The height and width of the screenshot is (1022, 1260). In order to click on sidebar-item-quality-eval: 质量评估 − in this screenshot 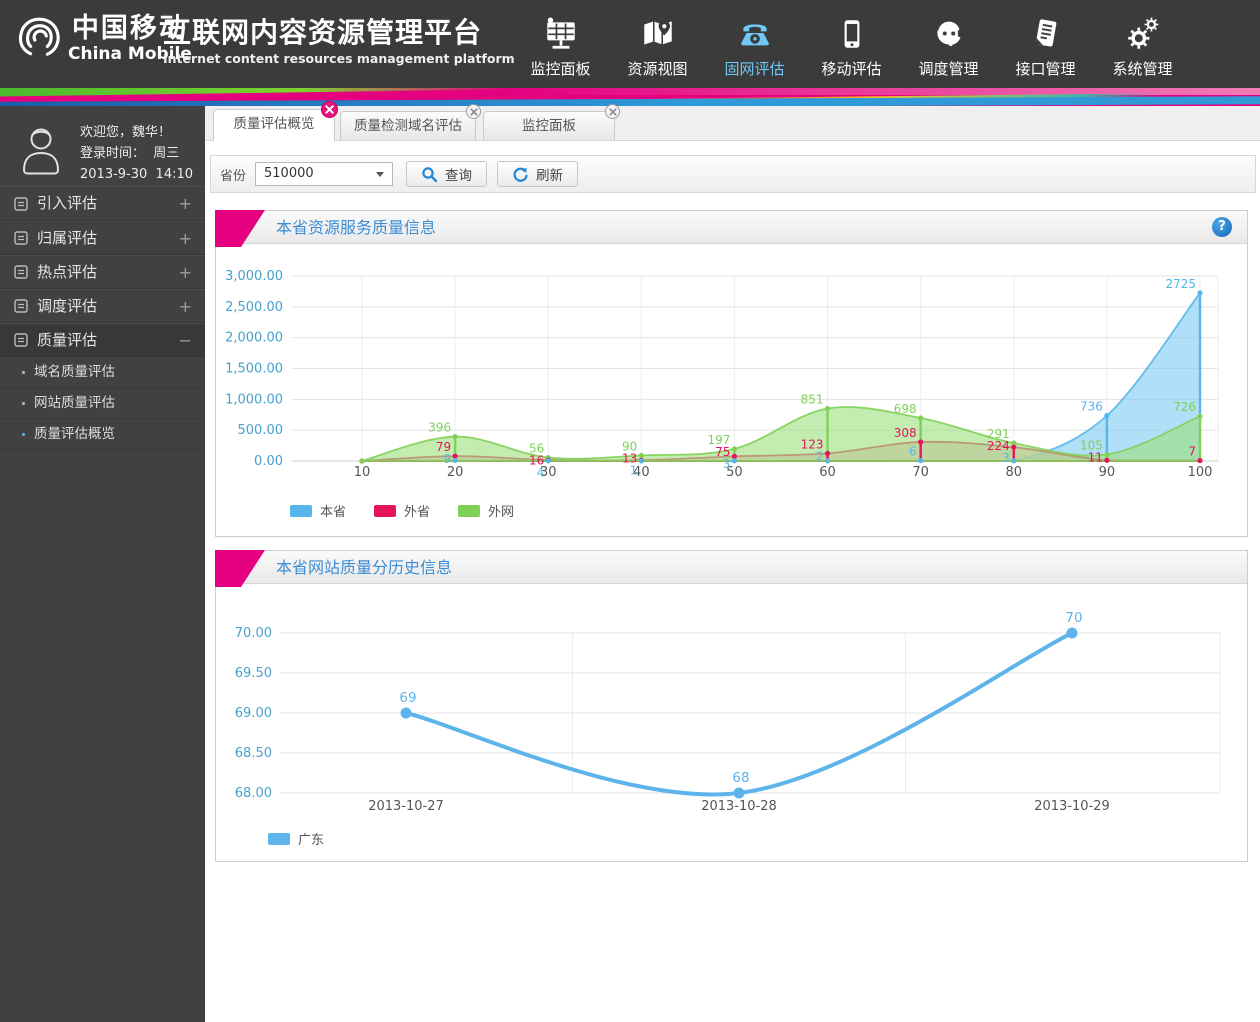, I will do `click(102, 340)`.